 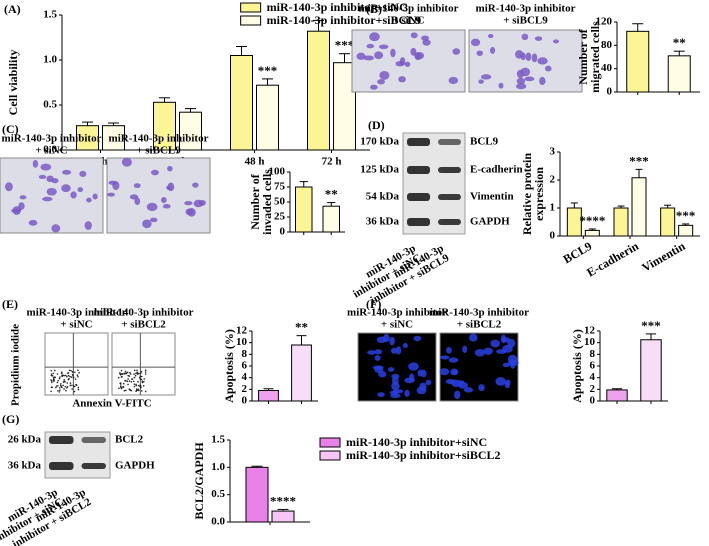 What do you see at coordinates (607, 68) in the screenshot?
I see `y-tick-label: 40` at bounding box center [607, 68].